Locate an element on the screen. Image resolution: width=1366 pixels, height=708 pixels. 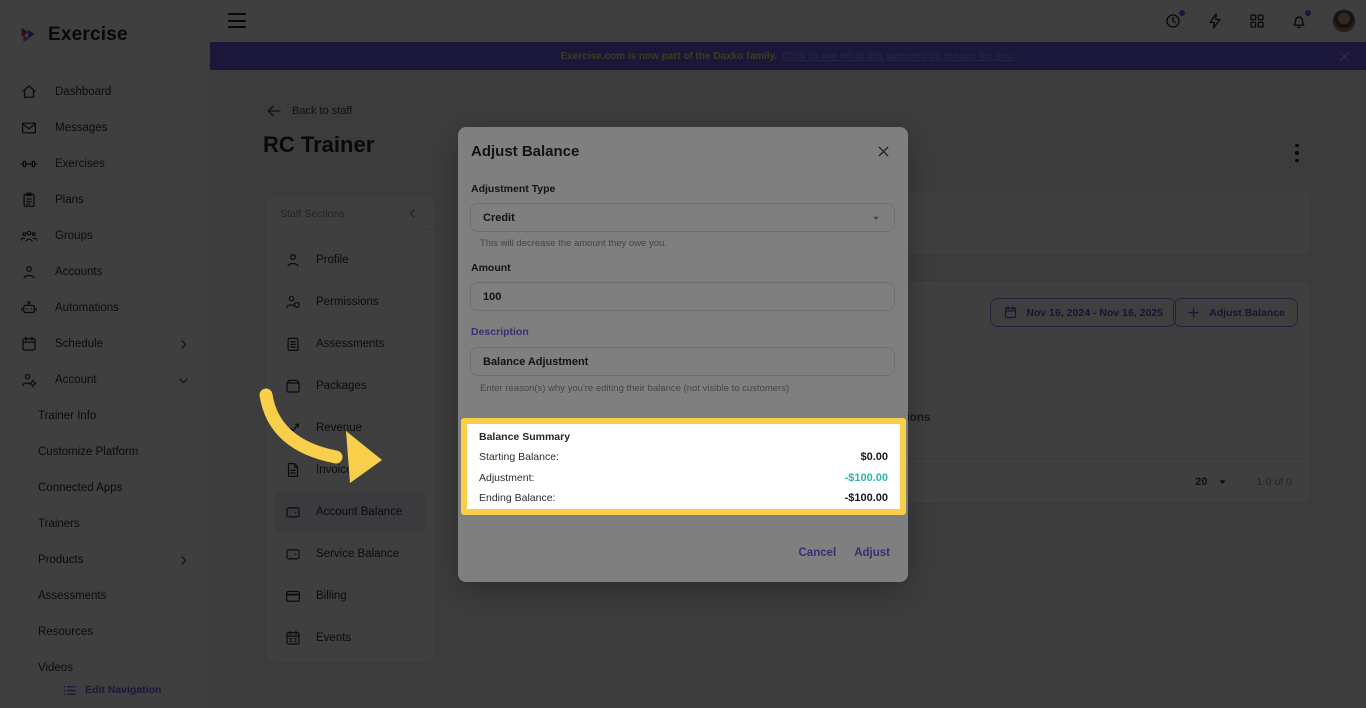
summary-row-starting-balance: Starting Balance: $0.00 is located at coordinates (683, 457).